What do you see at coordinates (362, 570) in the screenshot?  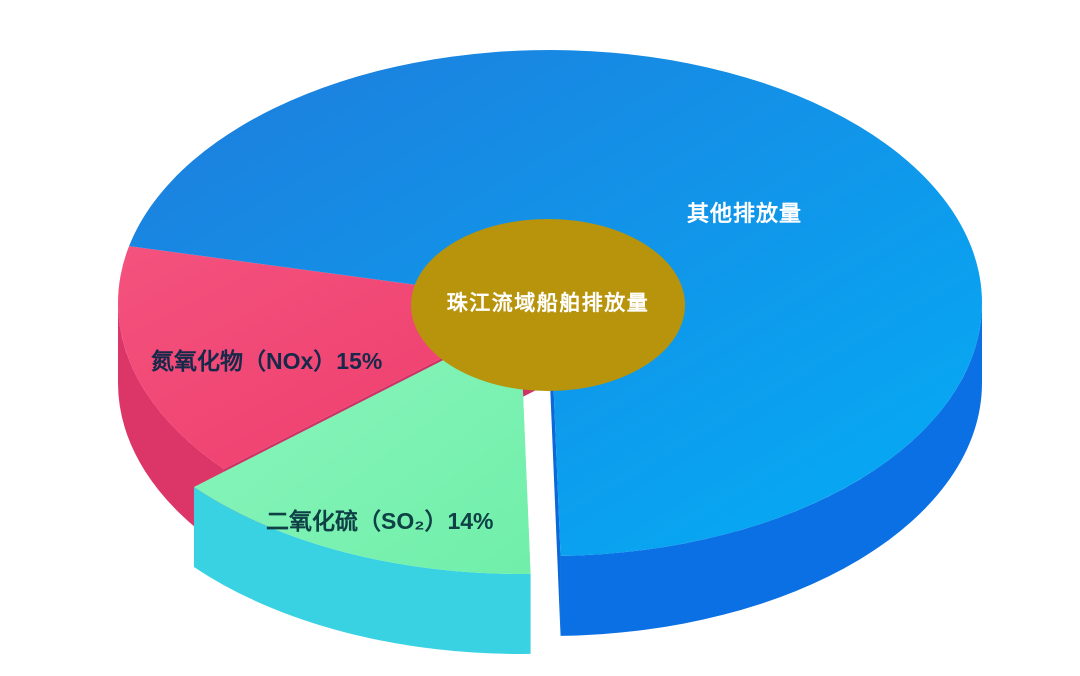 I see `slice-so2-rim-side` at bounding box center [362, 570].